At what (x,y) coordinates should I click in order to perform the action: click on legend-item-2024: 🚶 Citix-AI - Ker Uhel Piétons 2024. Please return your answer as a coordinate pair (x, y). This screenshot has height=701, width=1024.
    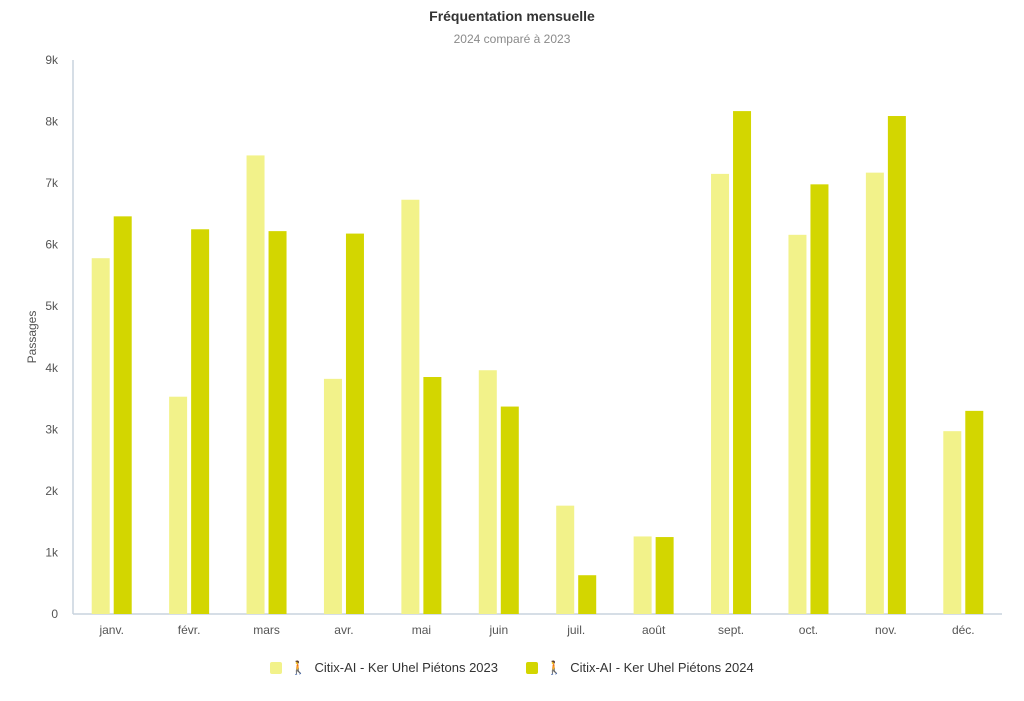
    Looking at the image, I should click on (640, 667).